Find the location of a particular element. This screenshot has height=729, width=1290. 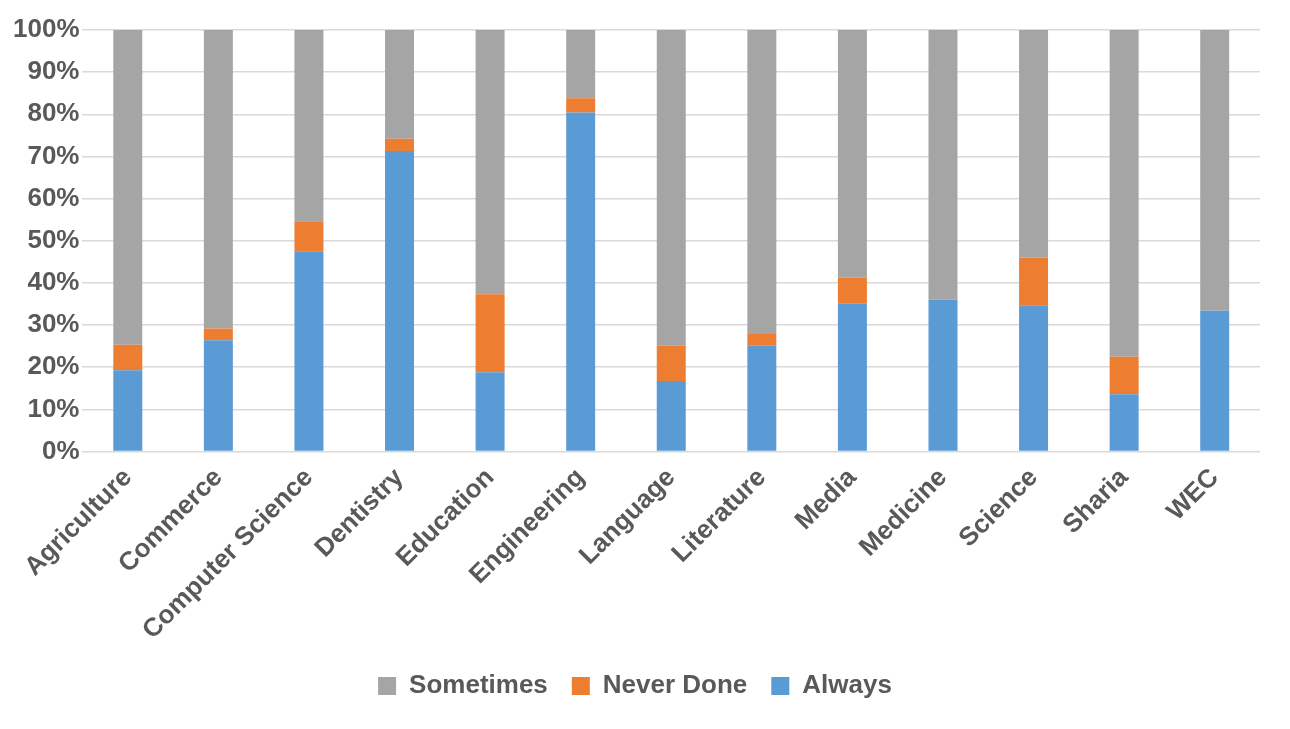

y-tick-label: 100% is located at coordinates (46, 28).